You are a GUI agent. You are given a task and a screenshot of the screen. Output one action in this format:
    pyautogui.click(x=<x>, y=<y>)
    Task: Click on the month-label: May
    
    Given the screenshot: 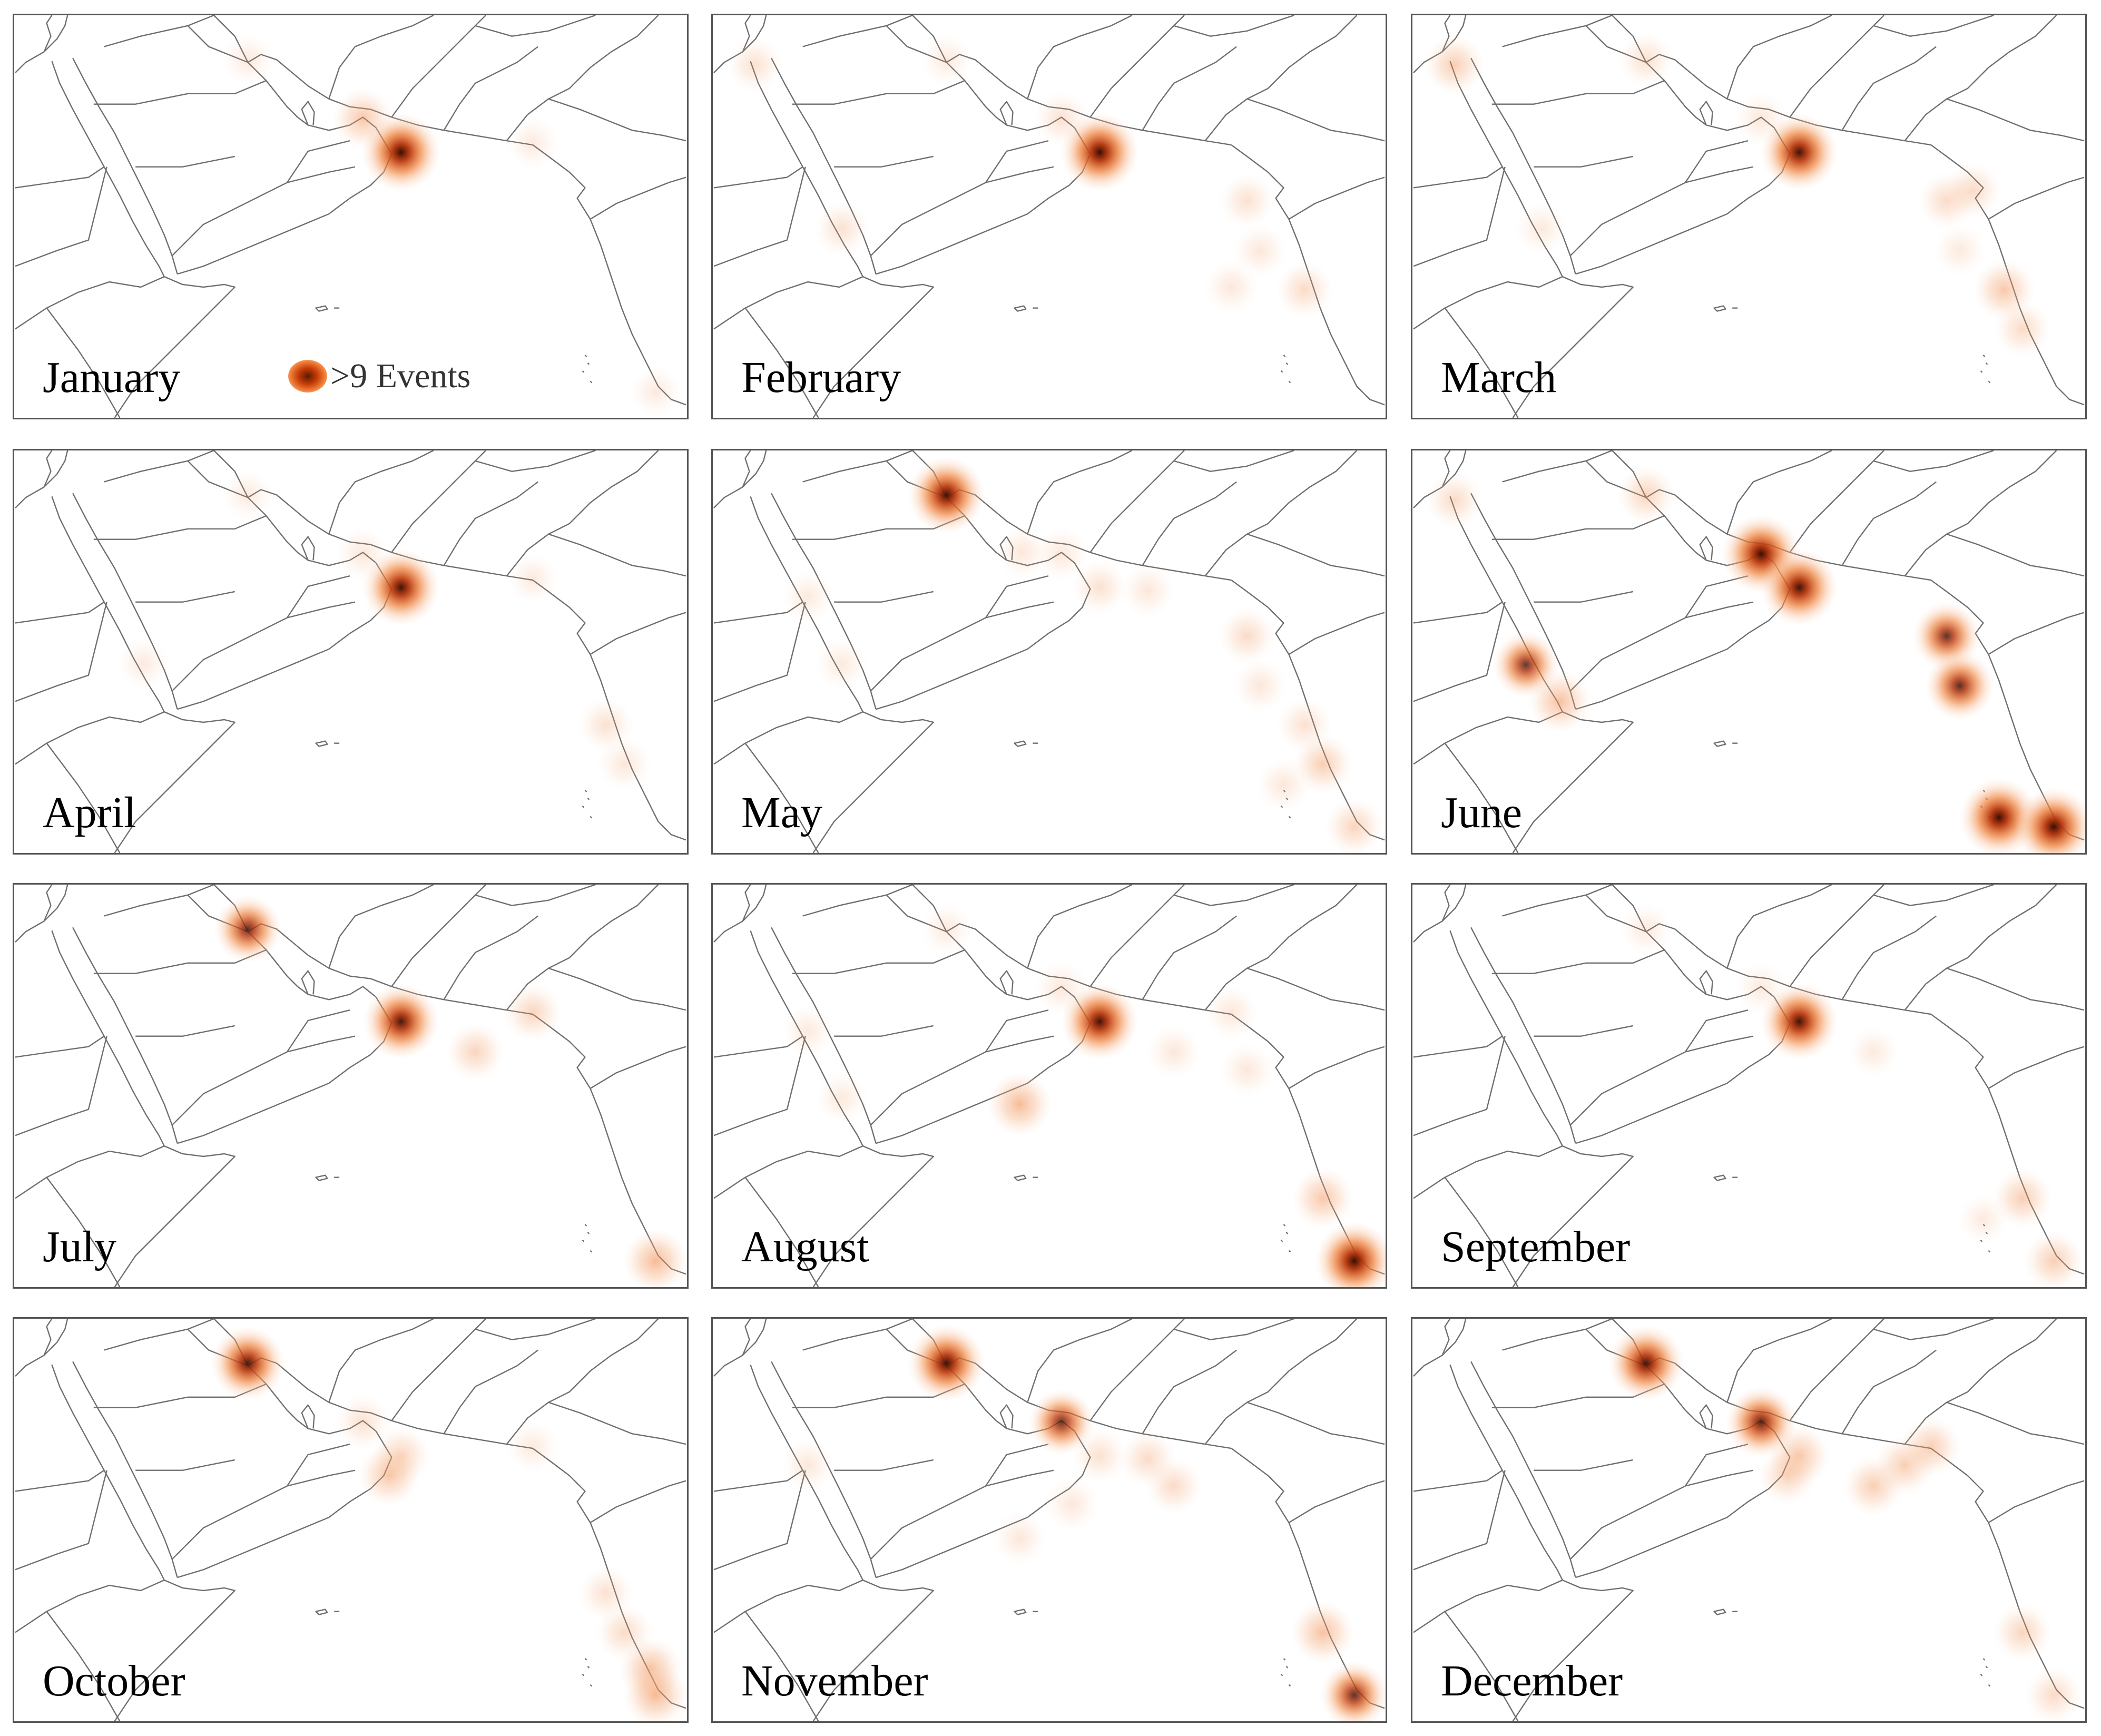 What is the action you would take?
    pyautogui.click(x=781, y=812)
    